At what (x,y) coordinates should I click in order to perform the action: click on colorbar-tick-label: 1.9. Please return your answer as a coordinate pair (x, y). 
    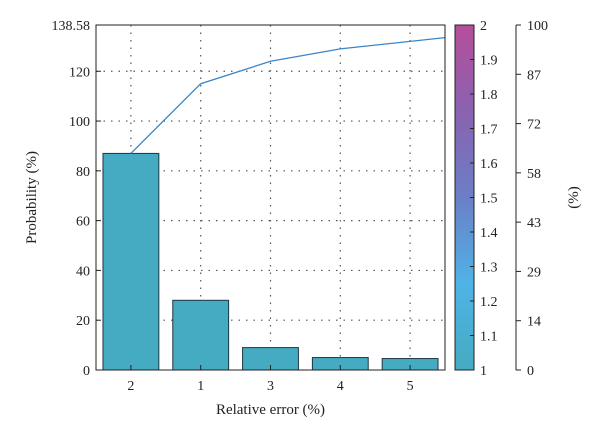
    Looking at the image, I should click on (489, 61).